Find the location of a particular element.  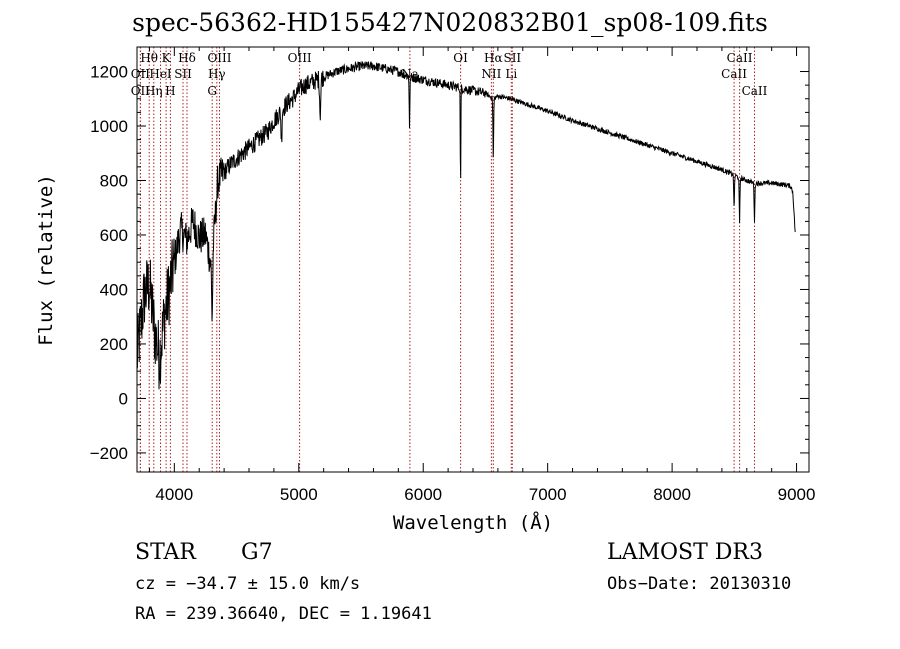

y-tick-label: 200 is located at coordinates (114, 344).